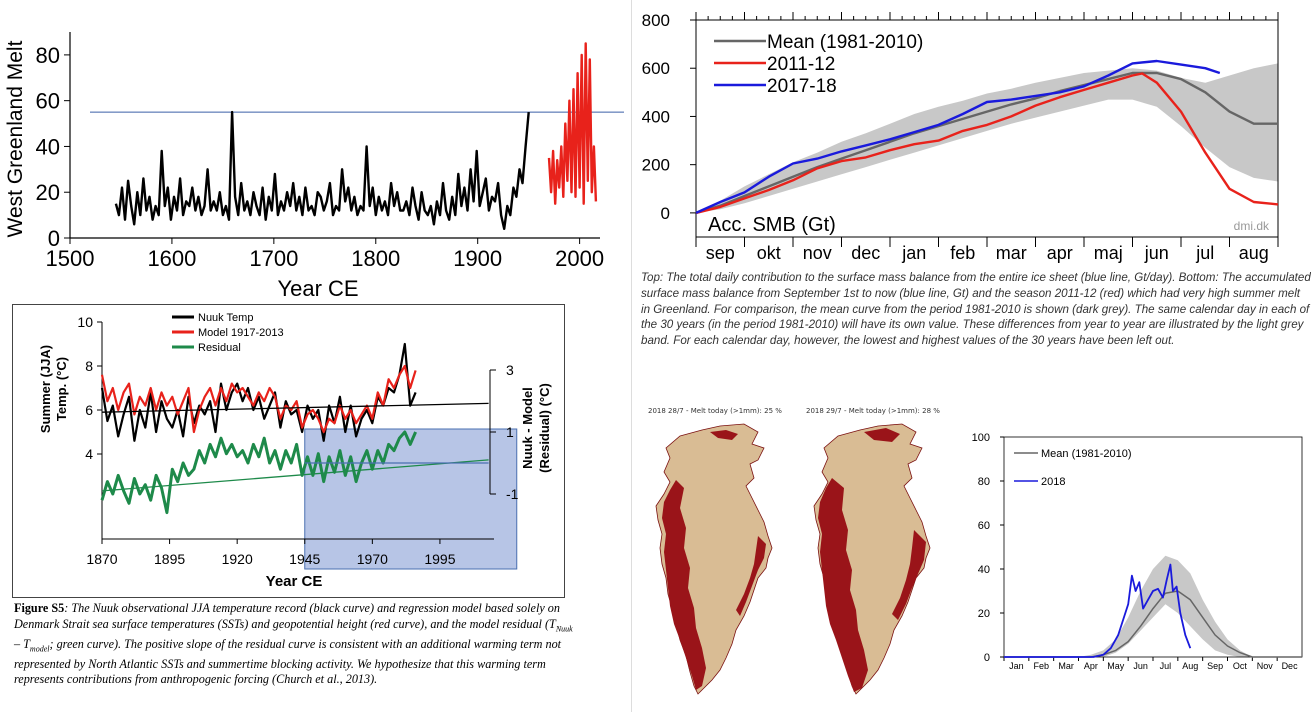  I want to click on x-tick-label: sep, so click(720, 253).